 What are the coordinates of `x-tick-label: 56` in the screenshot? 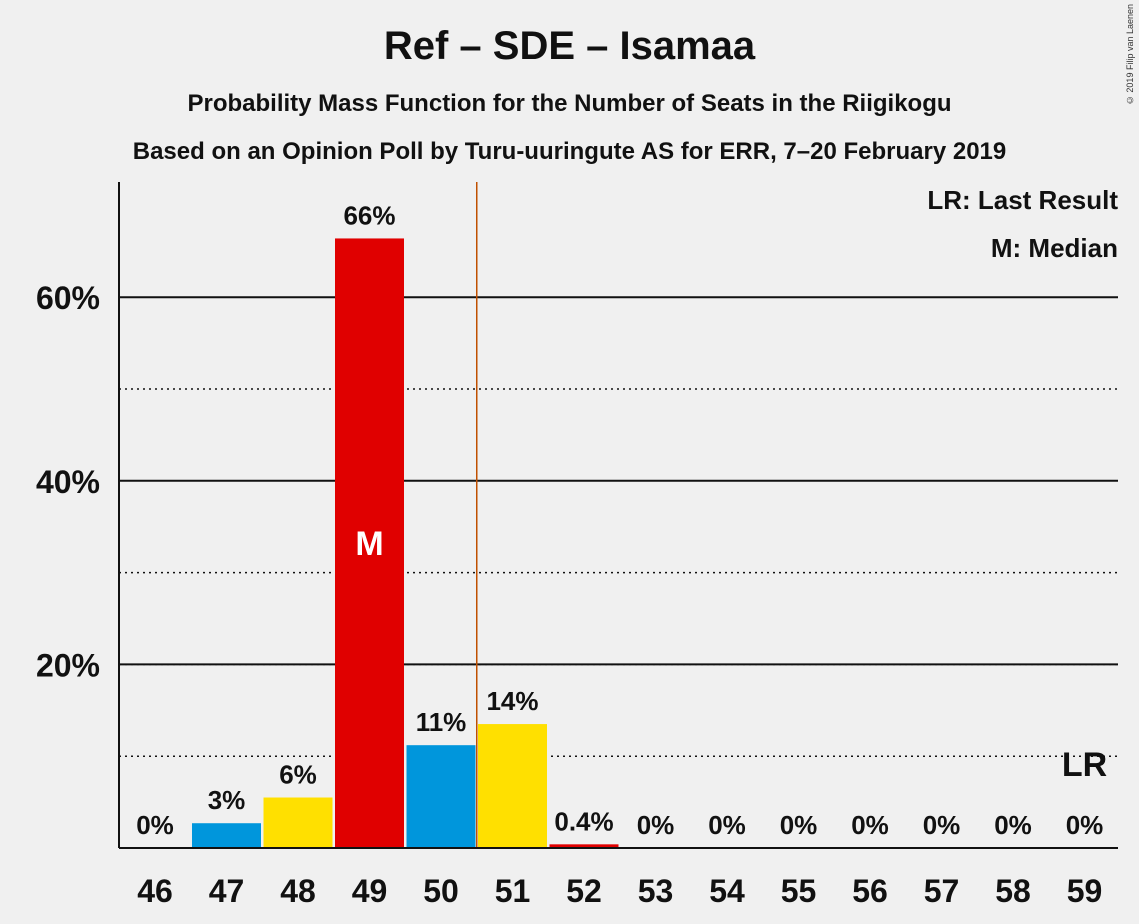 It's located at (870, 891).